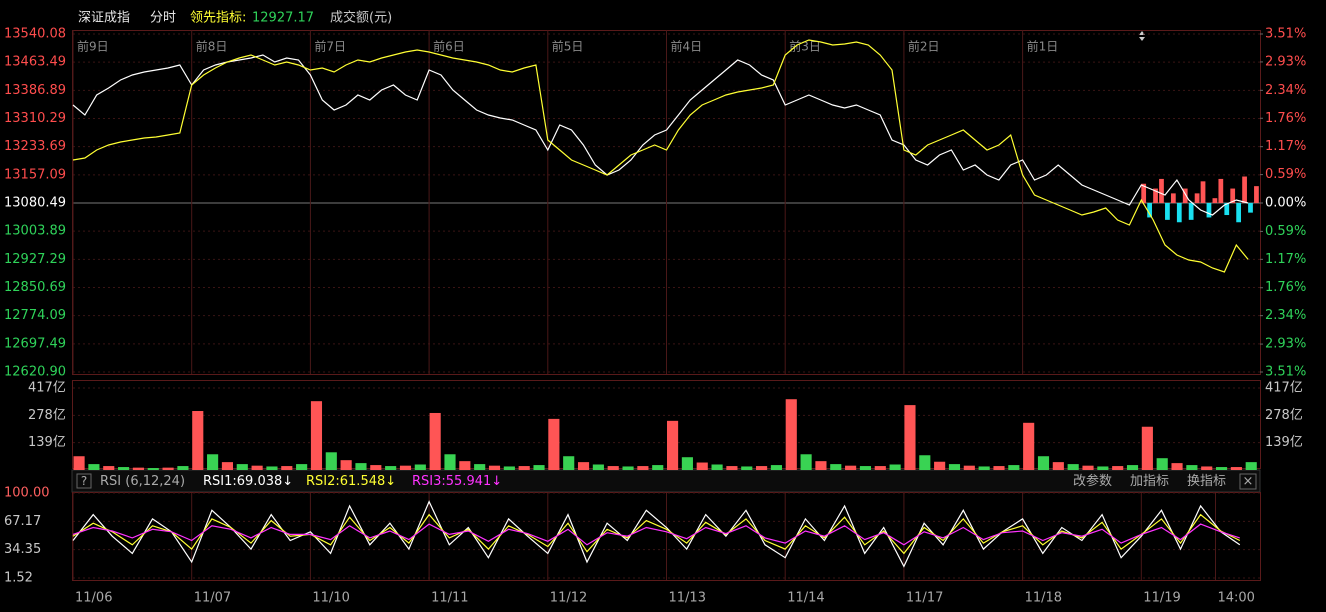 This screenshot has height=612, width=1326. Describe the element at coordinates (163, 18) in the screenshot. I see `mode-label: 分时` at that location.